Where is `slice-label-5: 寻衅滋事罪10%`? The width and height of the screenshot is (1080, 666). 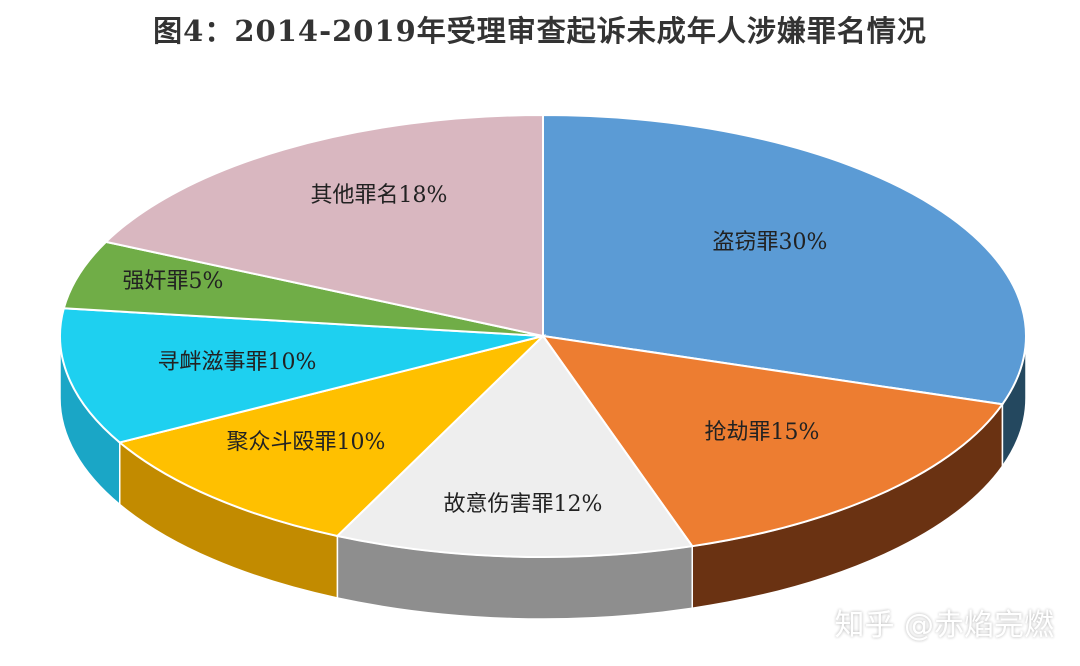 slice-label-5: 寻衅滋事罪10% is located at coordinates (237, 362).